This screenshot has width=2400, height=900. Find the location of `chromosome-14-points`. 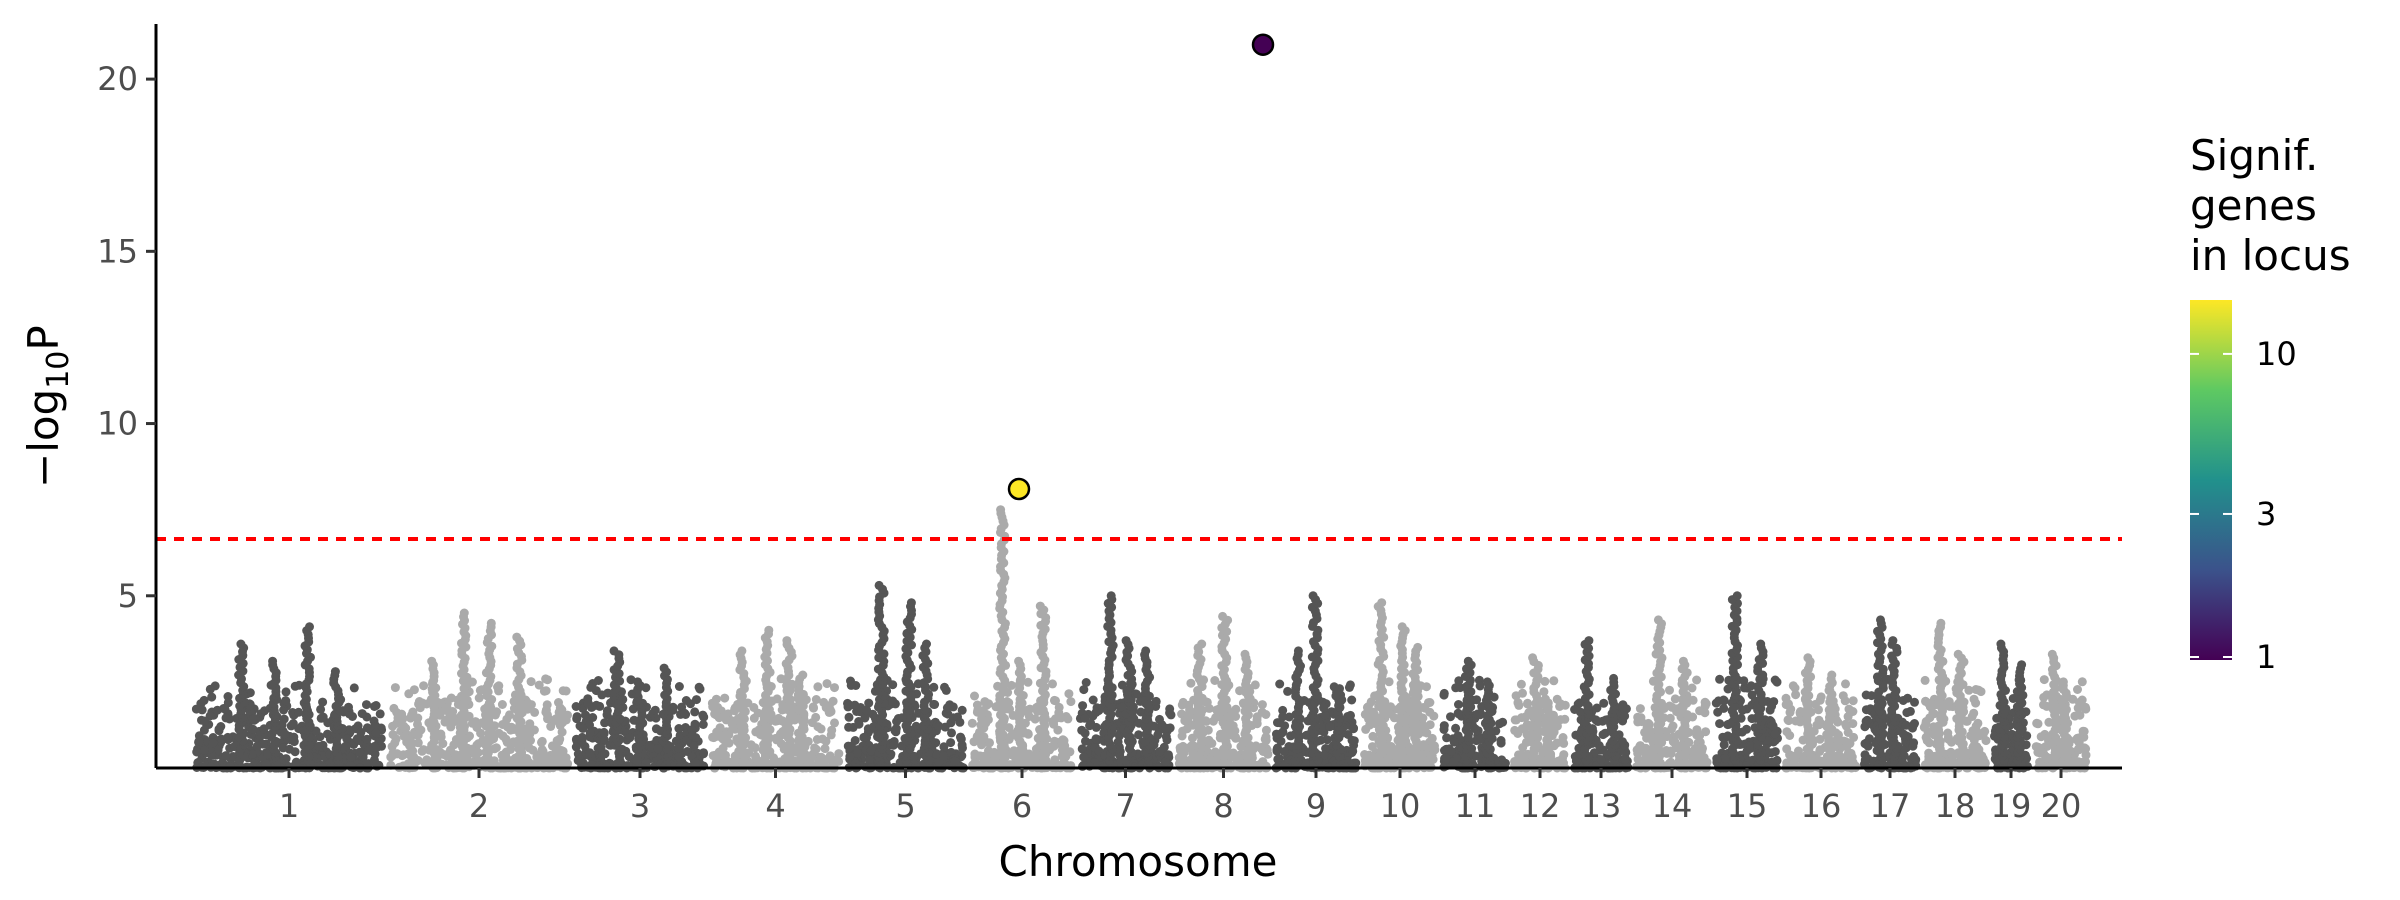

chromosome-14-points is located at coordinates (1672, 694).